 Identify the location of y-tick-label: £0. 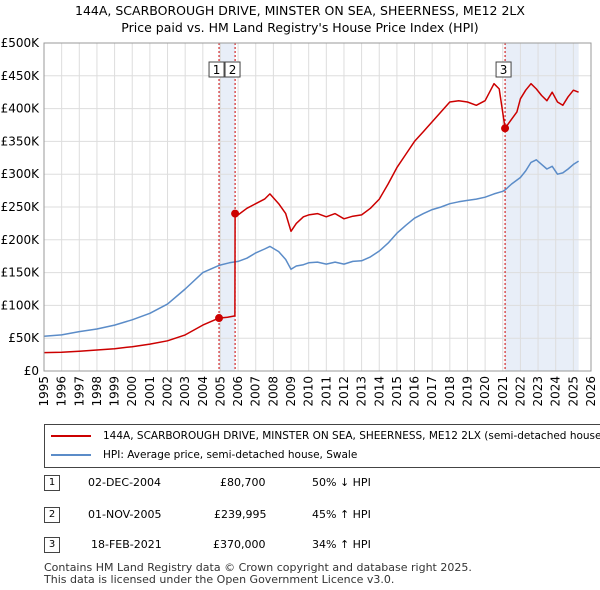
(31, 371).